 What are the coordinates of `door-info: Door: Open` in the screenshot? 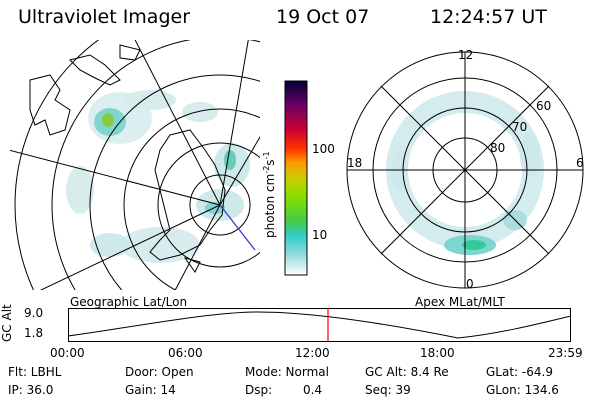 It's located at (159, 372).